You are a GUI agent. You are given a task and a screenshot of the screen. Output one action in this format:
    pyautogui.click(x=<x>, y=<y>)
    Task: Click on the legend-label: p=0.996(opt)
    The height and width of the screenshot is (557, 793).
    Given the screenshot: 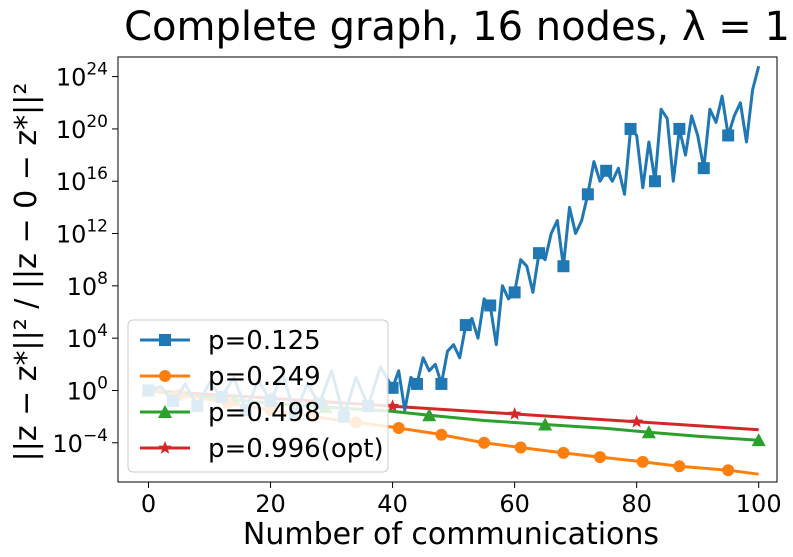 What is the action you would take?
    pyautogui.click(x=296, y=449)
    